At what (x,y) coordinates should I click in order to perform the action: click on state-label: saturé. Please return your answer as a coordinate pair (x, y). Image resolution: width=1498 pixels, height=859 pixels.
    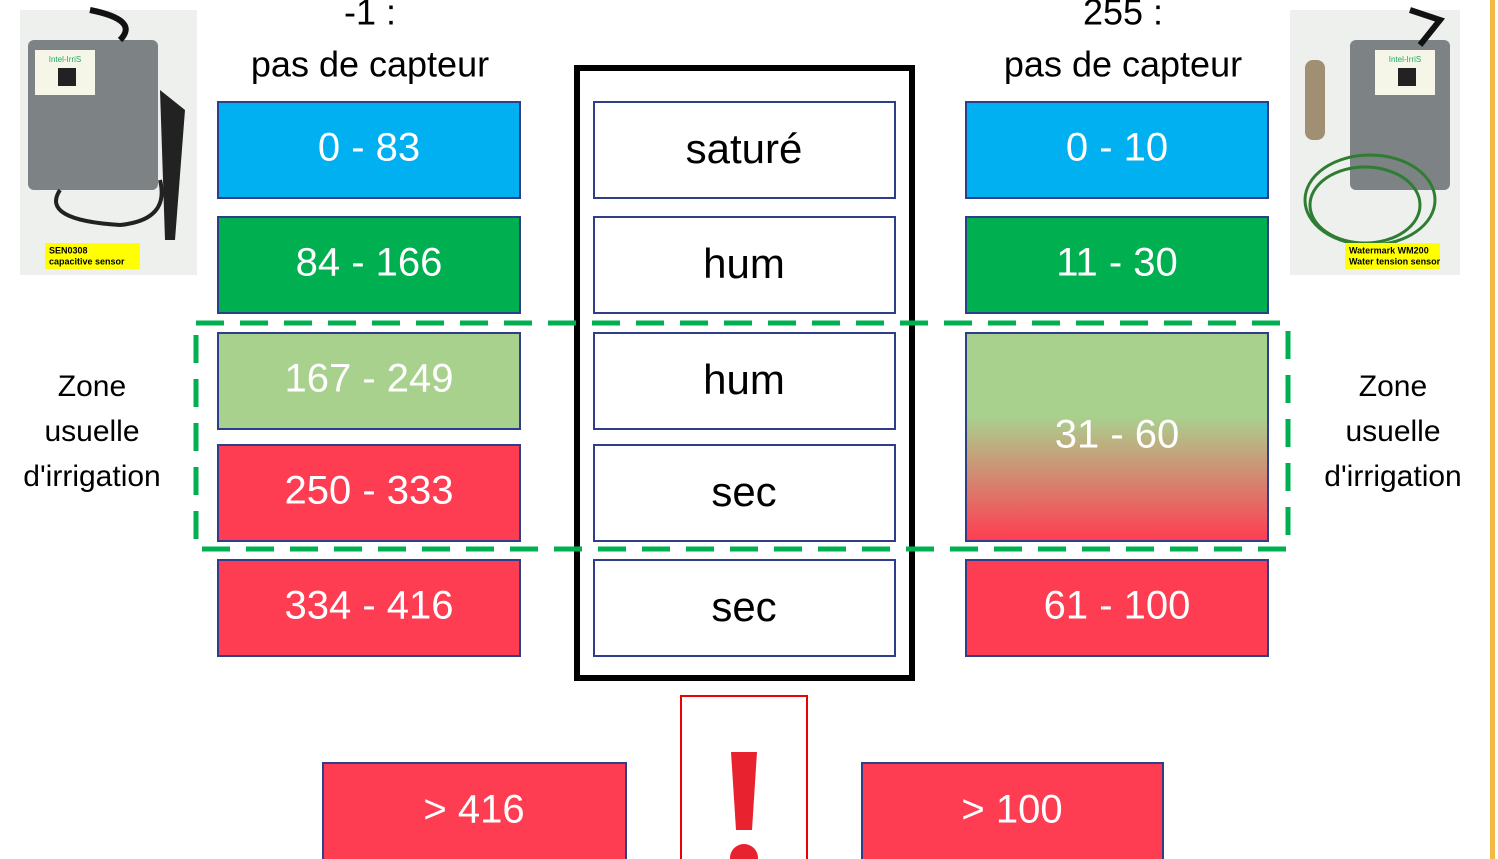
    Looking at the image, I should click on (744, 148).